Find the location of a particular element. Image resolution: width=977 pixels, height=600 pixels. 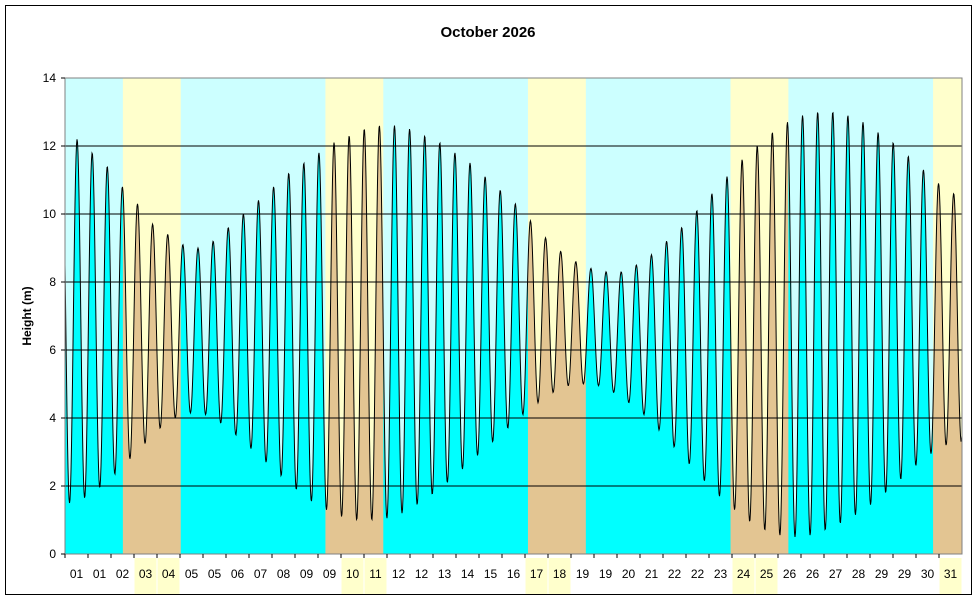

x-tick-label: 20 is located at coordinates (629, 574).